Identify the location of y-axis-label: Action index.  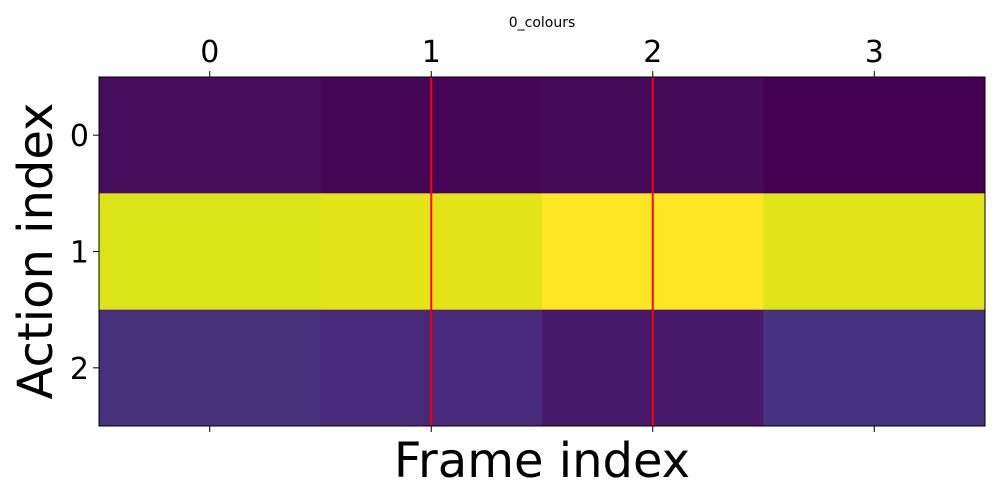
(36, 251).